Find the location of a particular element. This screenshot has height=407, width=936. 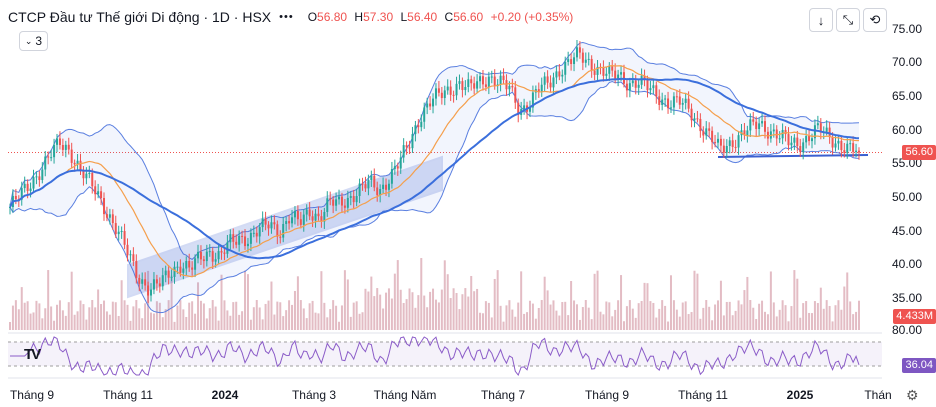

time-tick-label: Tháng Năm is located at coordinates (405, 395).